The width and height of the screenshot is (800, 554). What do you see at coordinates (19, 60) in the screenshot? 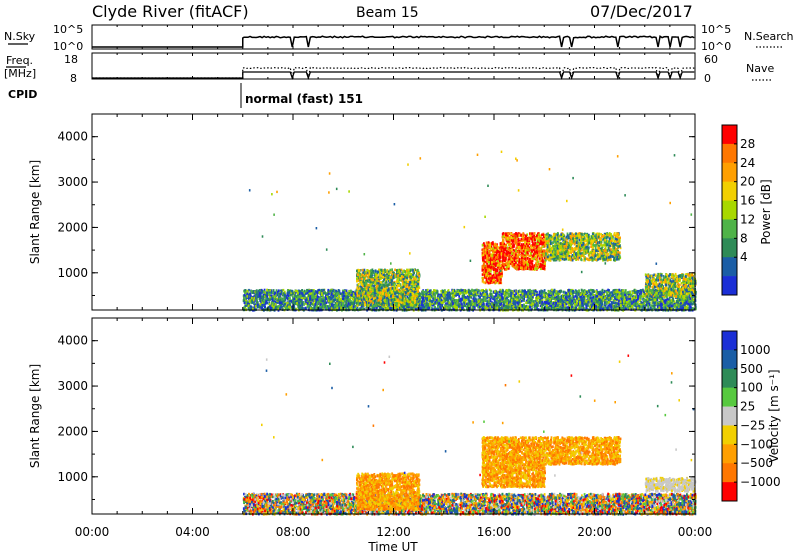
I see `freq-label-1: Freq.` at bounding box center [19, 60].